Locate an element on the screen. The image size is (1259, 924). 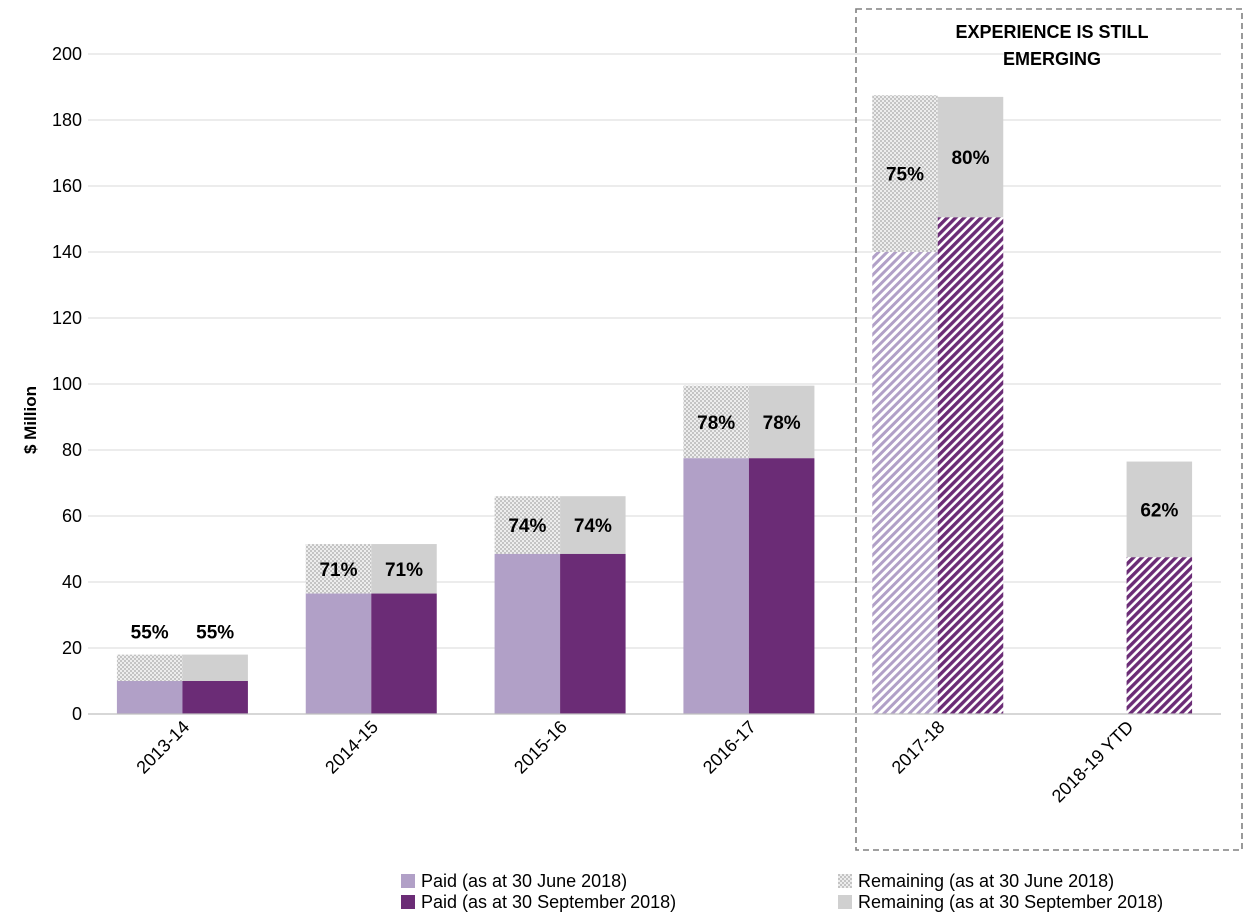
data-label-september-2014-15: 71% is located at coordinates (404, 570).